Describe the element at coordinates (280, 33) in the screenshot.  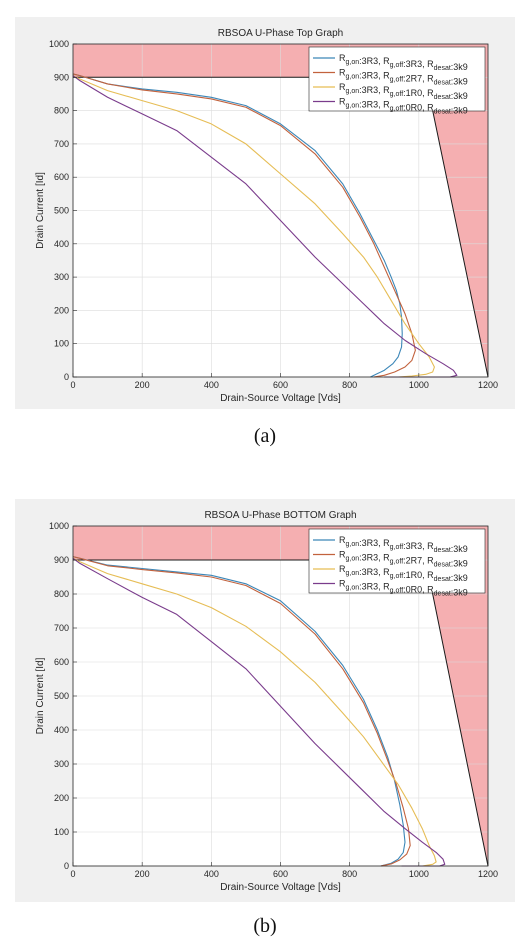
I see `chart-title: RBSOA U-Phase Top Graph` at that location.